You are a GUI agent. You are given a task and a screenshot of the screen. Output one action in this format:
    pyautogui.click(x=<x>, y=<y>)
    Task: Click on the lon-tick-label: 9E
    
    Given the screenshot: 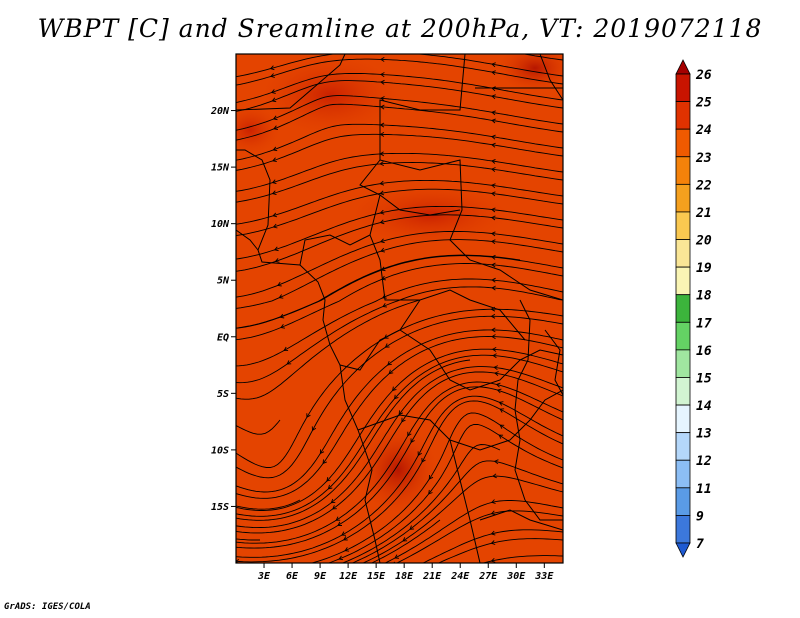 What is the action you would take?
    pyautogui.click(x=320, y=576)
    